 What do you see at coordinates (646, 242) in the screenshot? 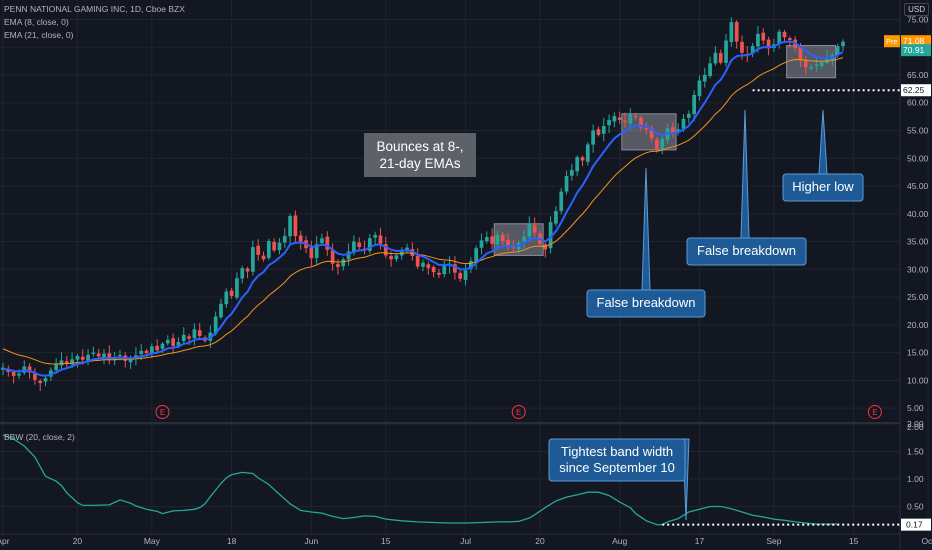
I see `callout-false-breakdown-1: False breakdown` at bounding box center [646, 242].